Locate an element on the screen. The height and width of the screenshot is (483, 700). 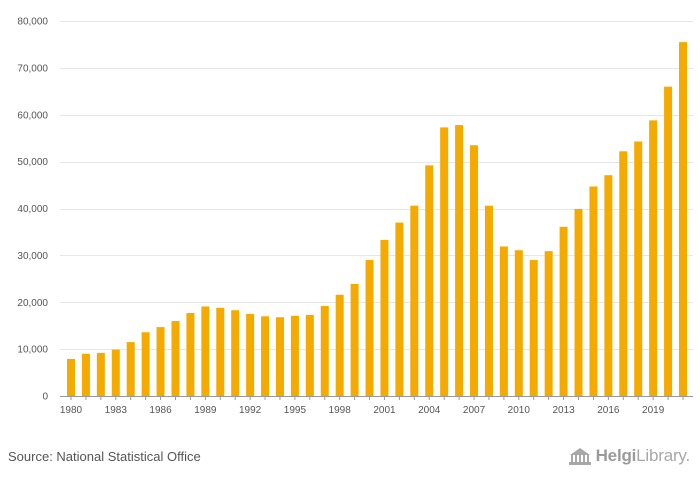
x-tick-label: 2016 is located at coordinates (608, 410).